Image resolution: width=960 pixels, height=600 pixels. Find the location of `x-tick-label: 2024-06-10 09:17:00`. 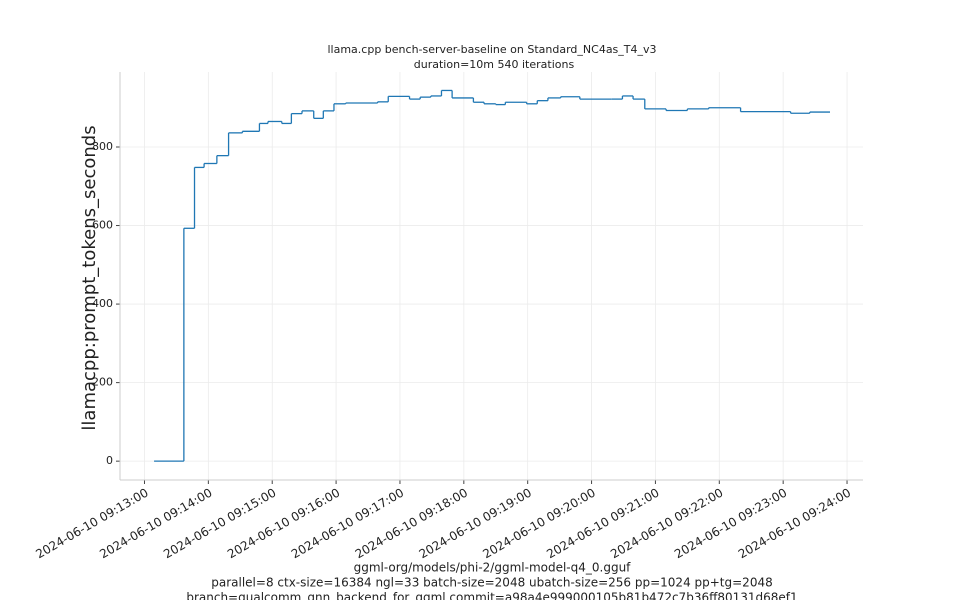

x-tick-label: 2024-06-10 09:17:00 is located at coordinates (347, 524).